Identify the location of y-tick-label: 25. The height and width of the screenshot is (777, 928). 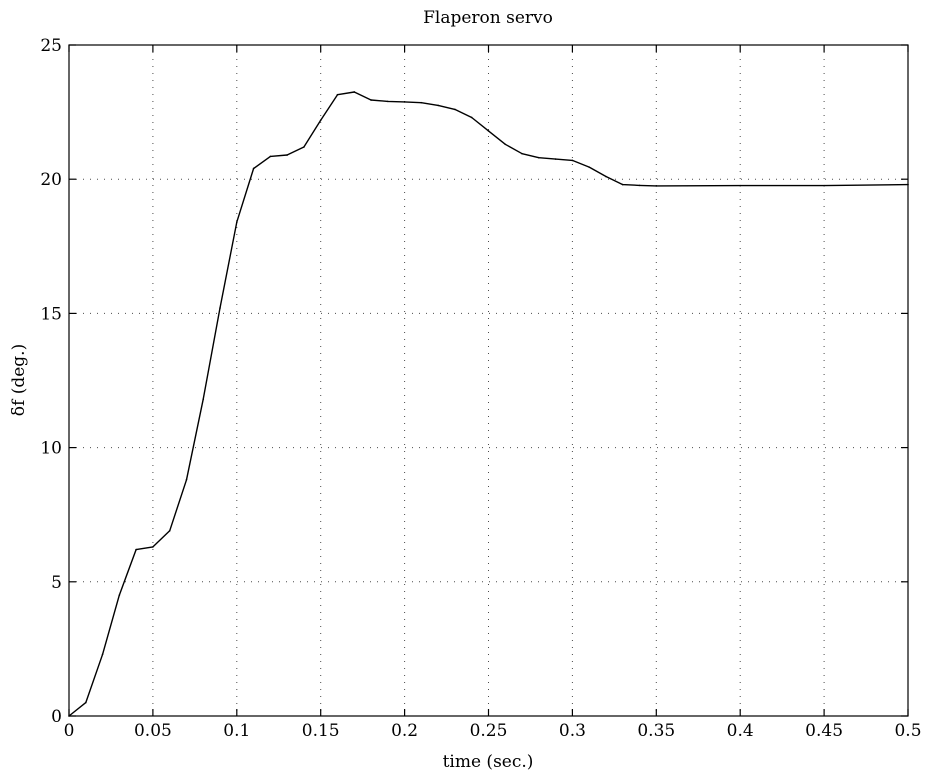
(51, 46).